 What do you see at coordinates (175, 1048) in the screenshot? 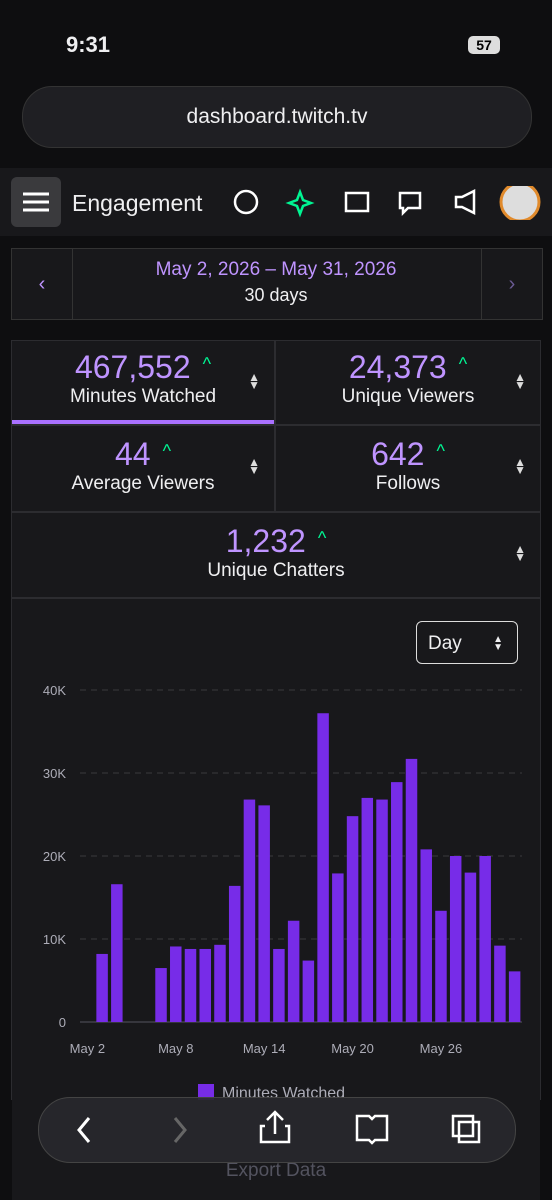
I see `x-tick-label: May 8` at bounding box center [175, 1048].